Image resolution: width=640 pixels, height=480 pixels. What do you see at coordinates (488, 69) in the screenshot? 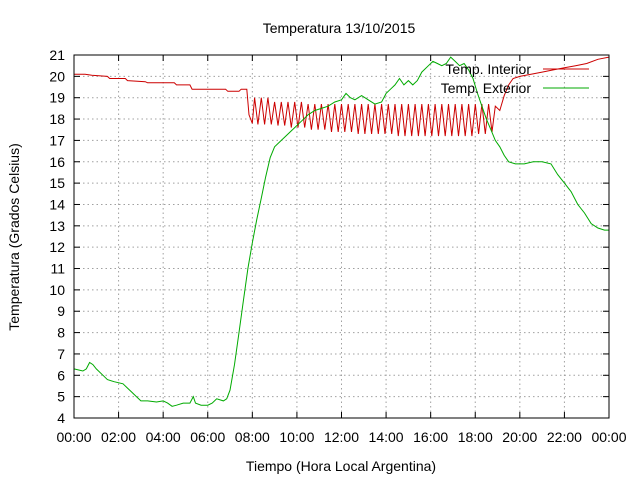
I see `legend-label: Temp. Interior` at bounding box center [488, 69].